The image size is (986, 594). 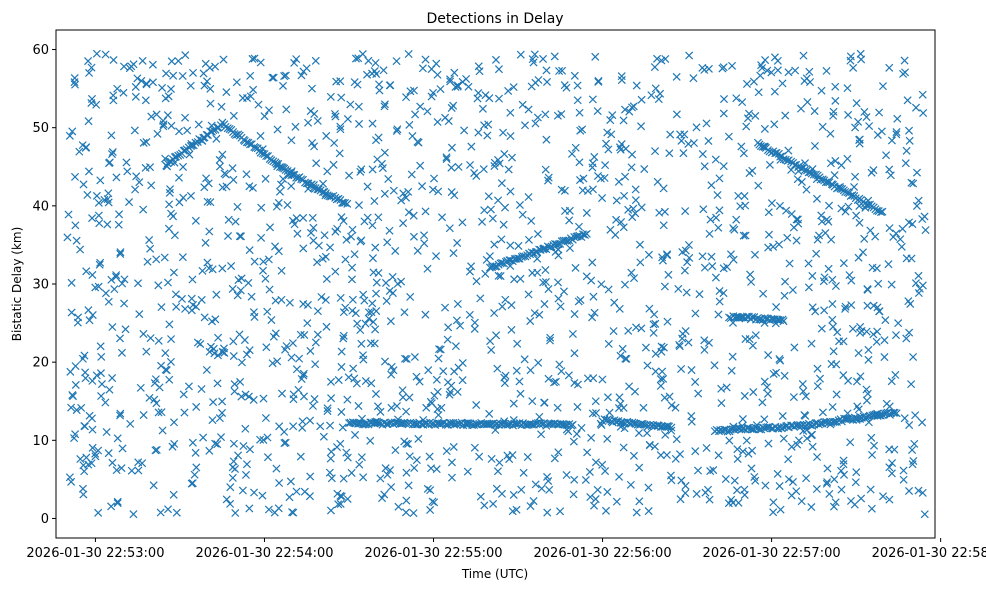 What do you see at coordinates (264, 553) in the screenshot?
I see `x-tick-label: 2026-01-30 22:54:00` at bounding box center [264, 553].